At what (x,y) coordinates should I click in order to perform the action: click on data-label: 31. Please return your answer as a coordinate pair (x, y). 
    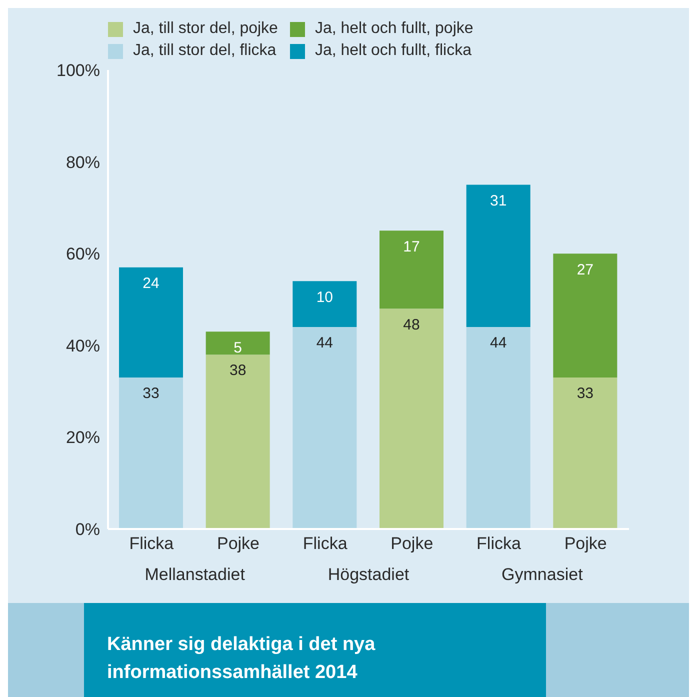
    Looking at the image, I should click on (498, 201).